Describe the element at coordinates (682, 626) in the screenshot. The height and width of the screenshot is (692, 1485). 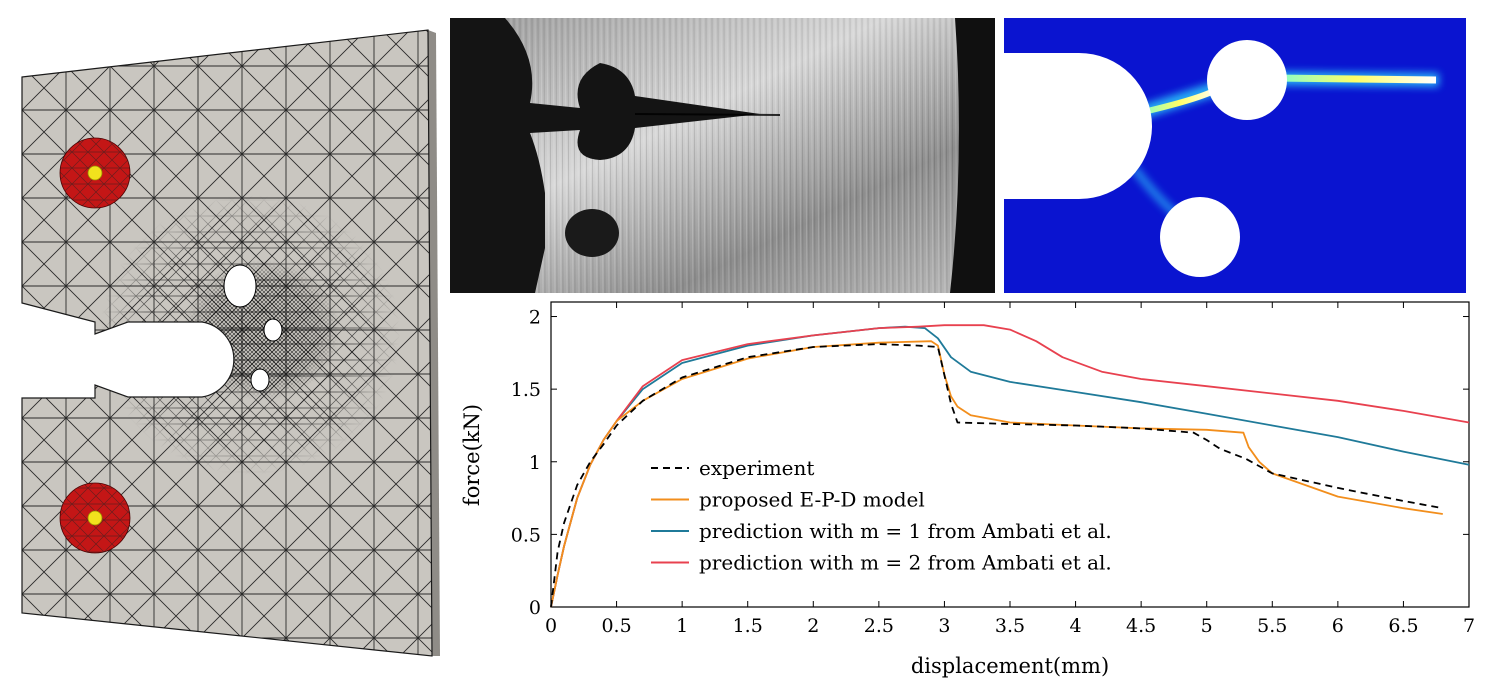
I see `x-tick-label: 1` at that location.